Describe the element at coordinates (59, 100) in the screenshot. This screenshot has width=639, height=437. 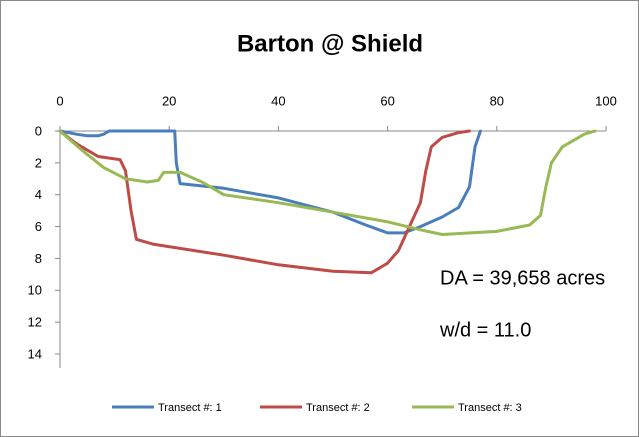
I see `x-tick-label: 0` at that location.